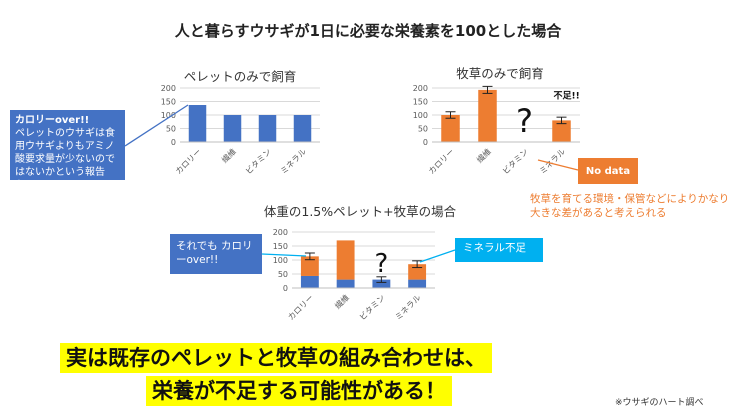 The height and width of the screenshot is (414, 736). Describe the element at coordinates (299, 391) in the screenshot. I see `conclusion-banner-line2: 栄養が不足する可能性がある！` at that location.